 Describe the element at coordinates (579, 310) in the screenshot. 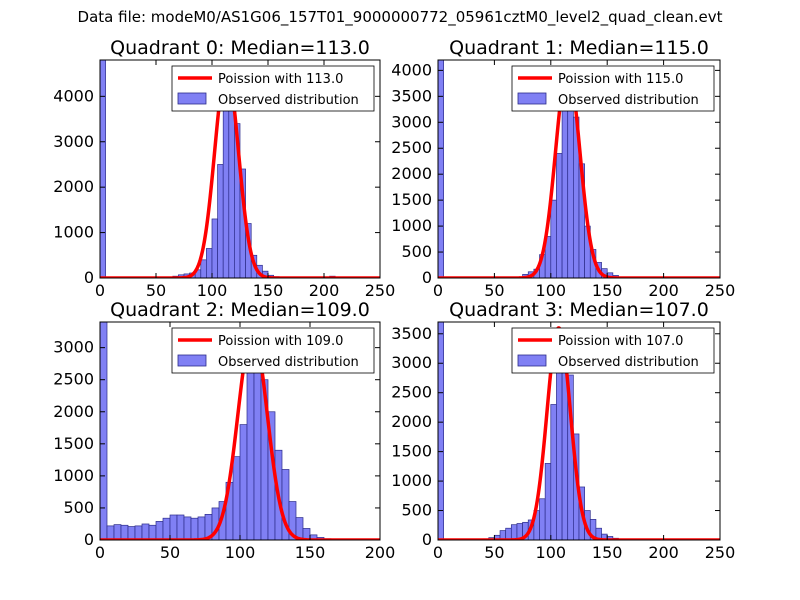

I see `subplot-title: Quadrant 3: Median=107.0` at that location.